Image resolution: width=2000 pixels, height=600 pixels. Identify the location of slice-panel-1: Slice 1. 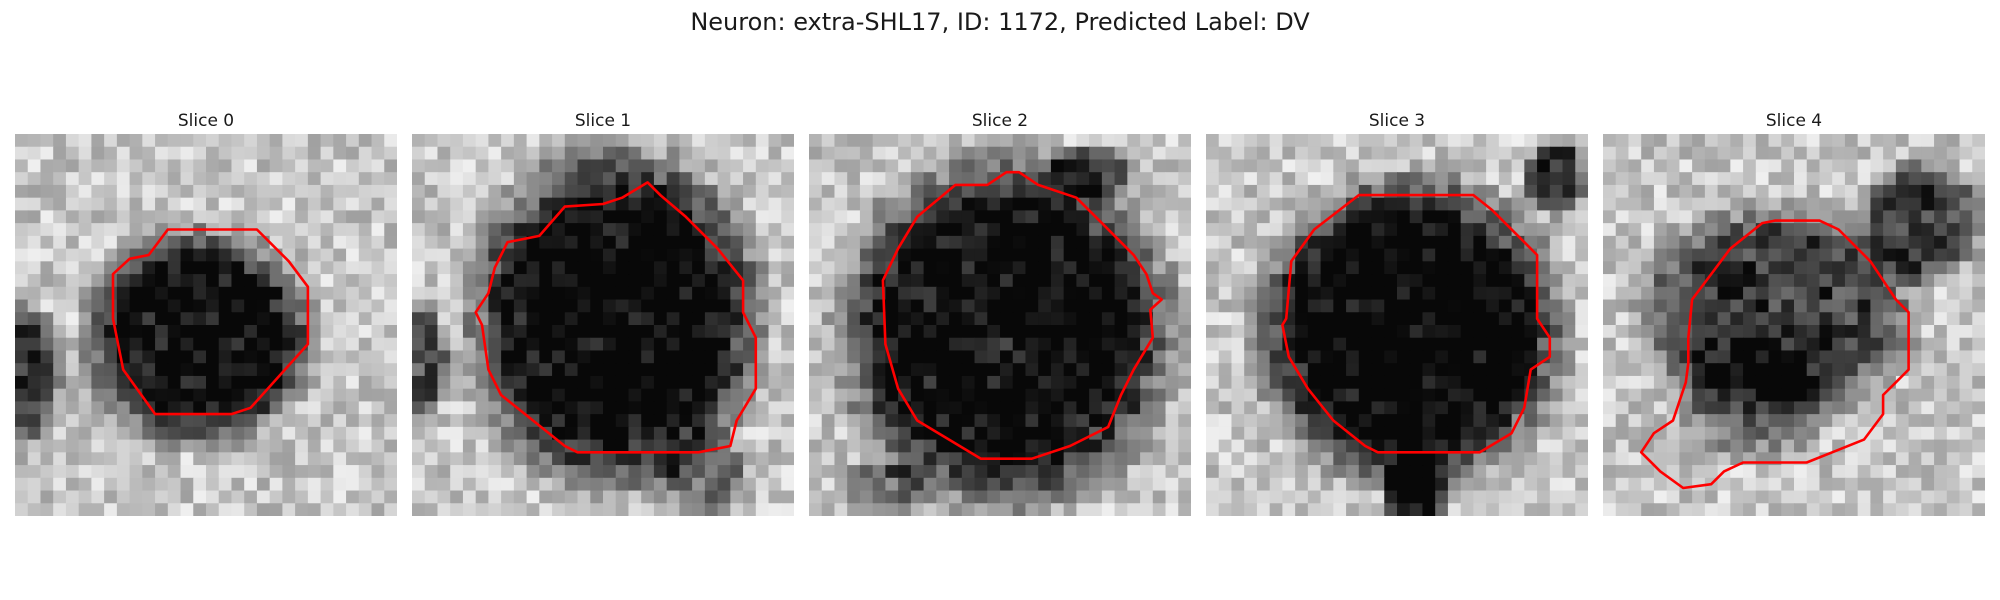
(603, 312).